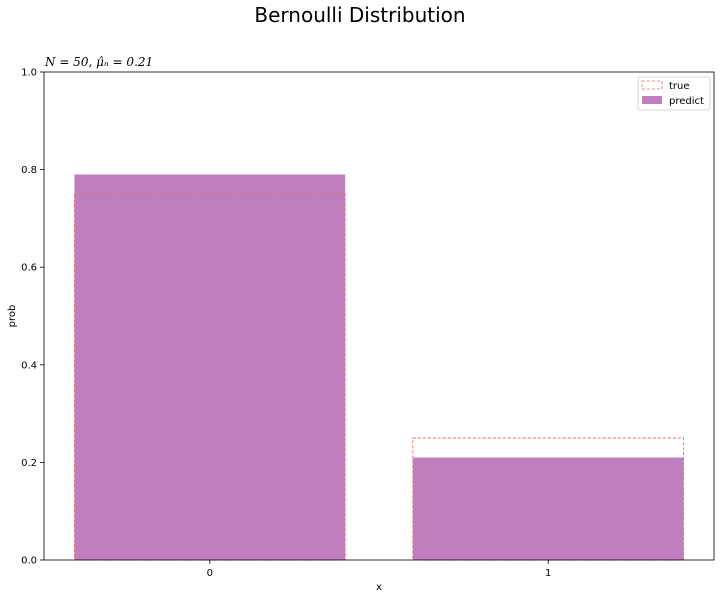 The width and height of the screenshot is (720, 599). What do you see at coordinates (29, 463) in the screenshot?
I see `y-tick-label: 0.2` at bounding box center [29, 463].